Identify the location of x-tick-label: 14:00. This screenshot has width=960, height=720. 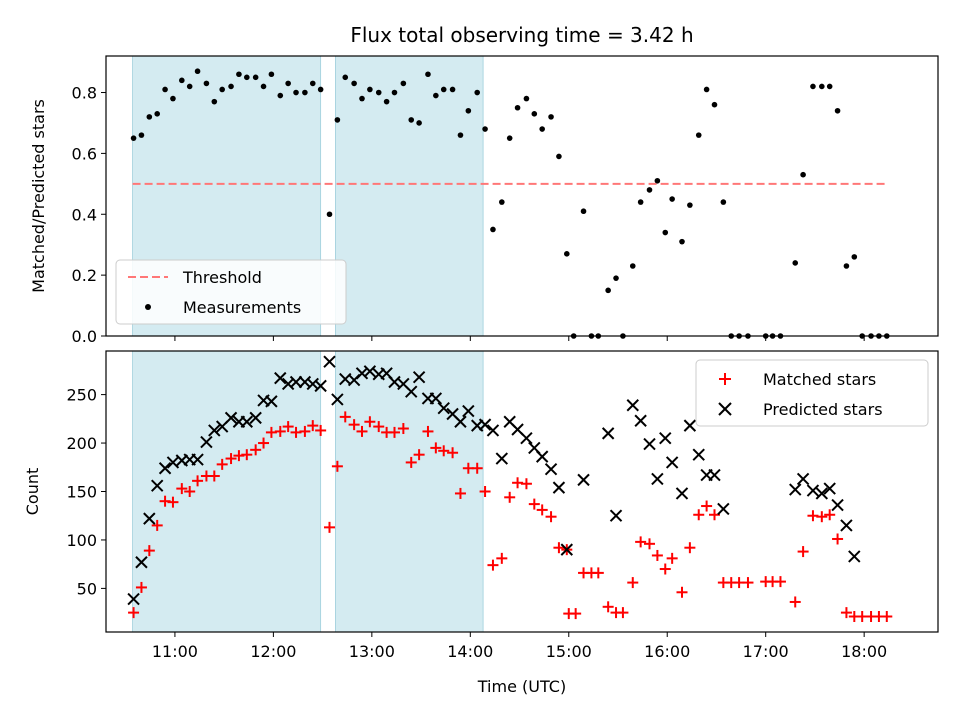
(470, 651).